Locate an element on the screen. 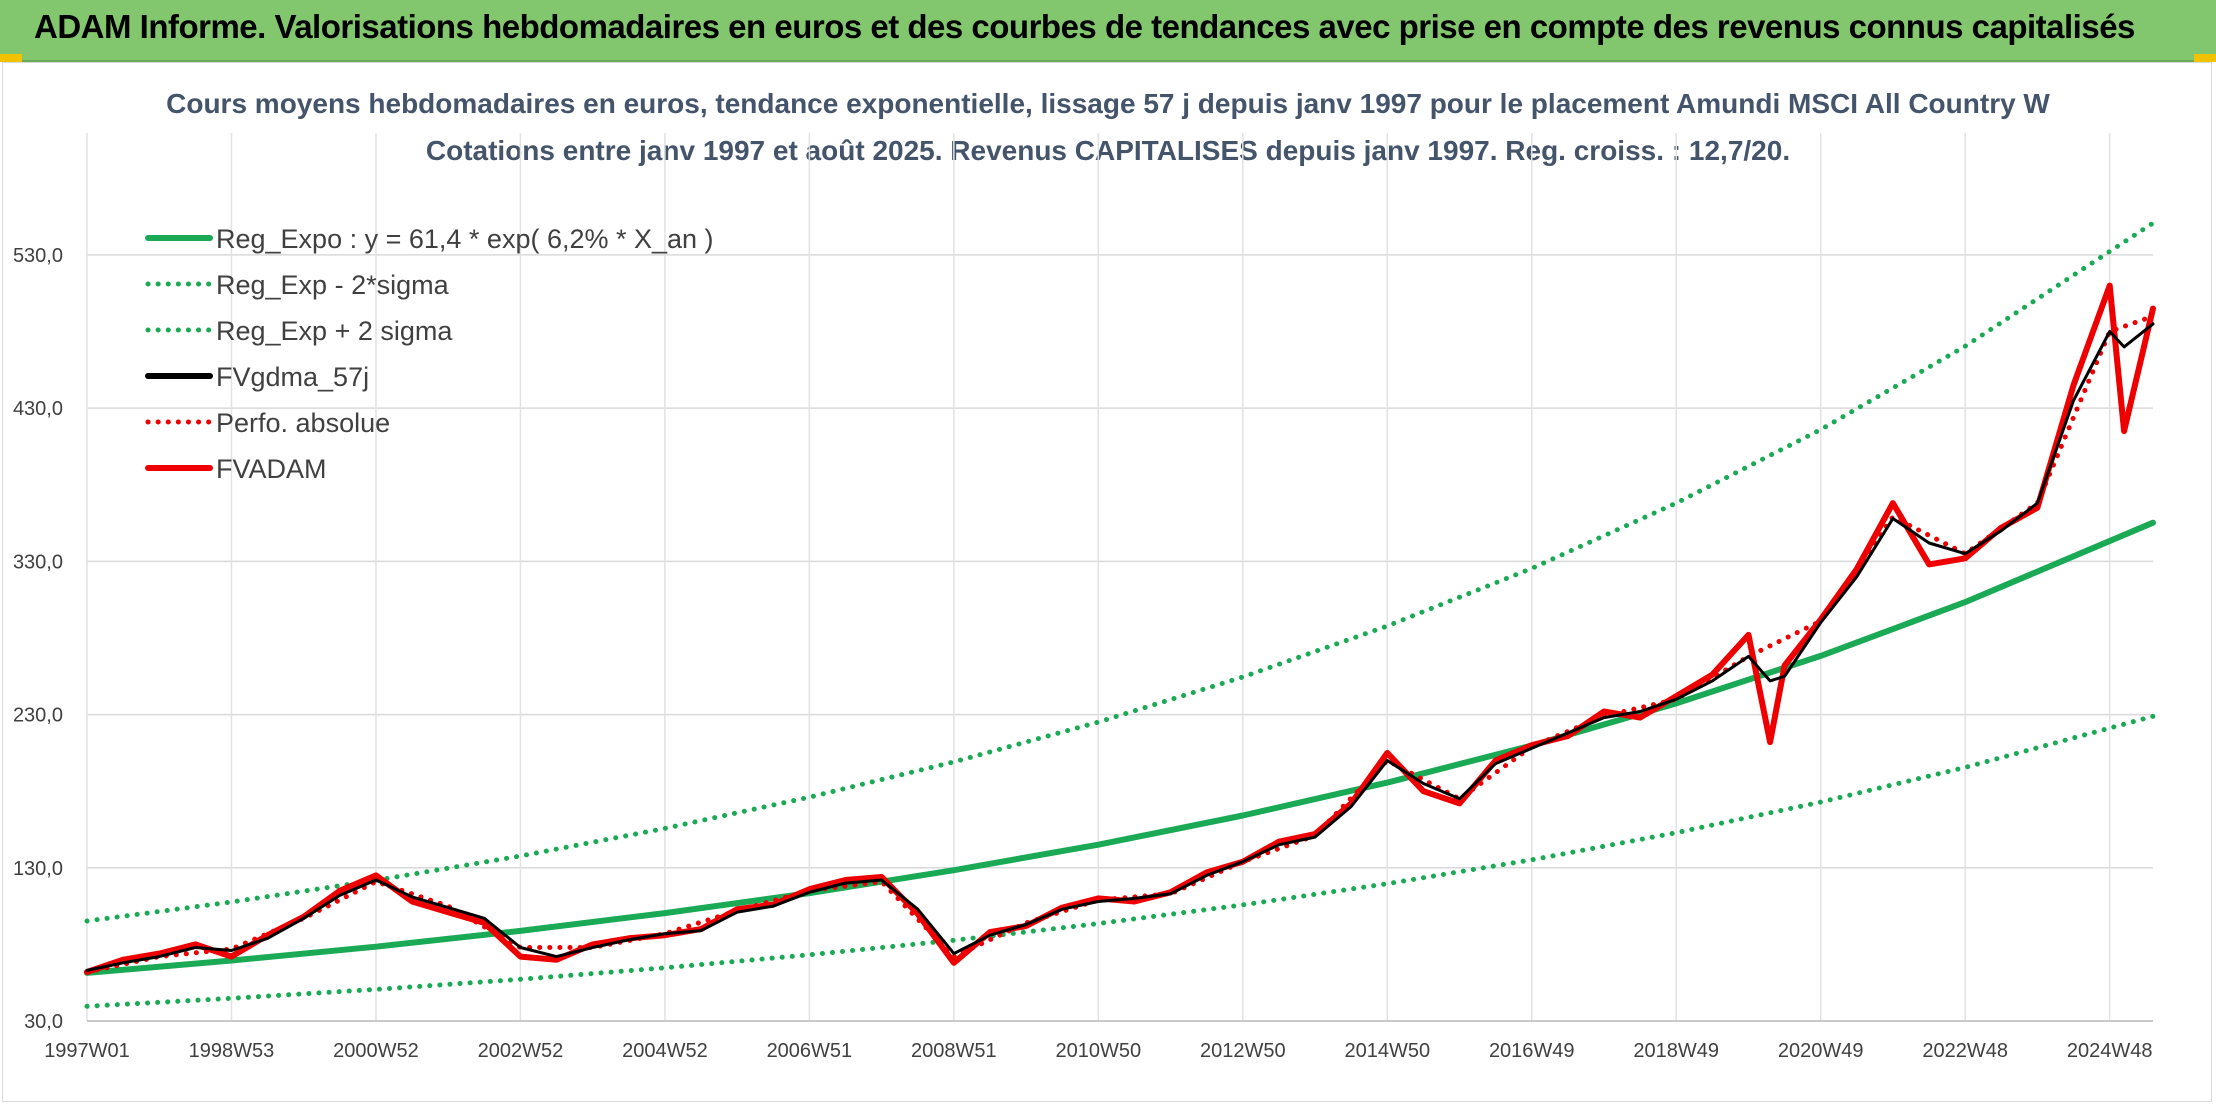 Image resolution: width=2216 pixels, height=1106 pixels. x-tick-label: 2022W48 is located at coordinates (1965, 1051).